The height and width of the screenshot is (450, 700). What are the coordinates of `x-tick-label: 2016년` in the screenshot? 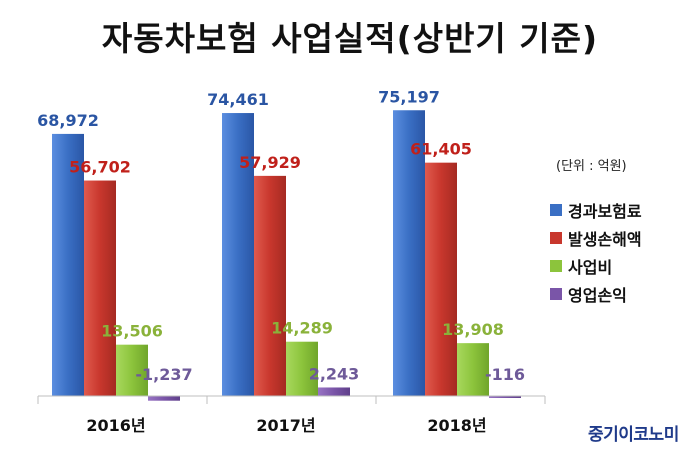 It's located at (115, 425).